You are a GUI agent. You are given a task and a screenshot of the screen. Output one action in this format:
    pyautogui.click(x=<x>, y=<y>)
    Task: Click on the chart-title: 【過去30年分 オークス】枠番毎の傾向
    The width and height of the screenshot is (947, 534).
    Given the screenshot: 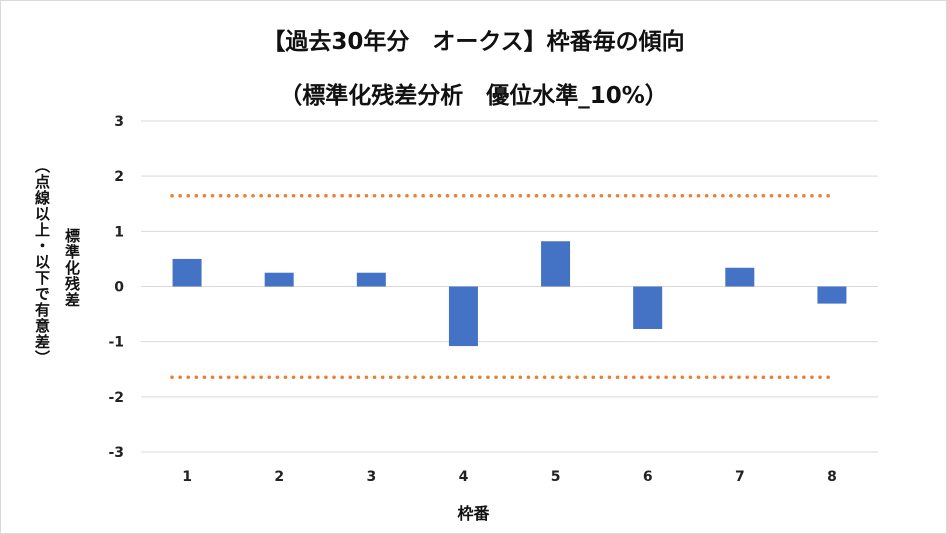 What is the action you would take?
    pyautogui.click(x=473, y=42)
    